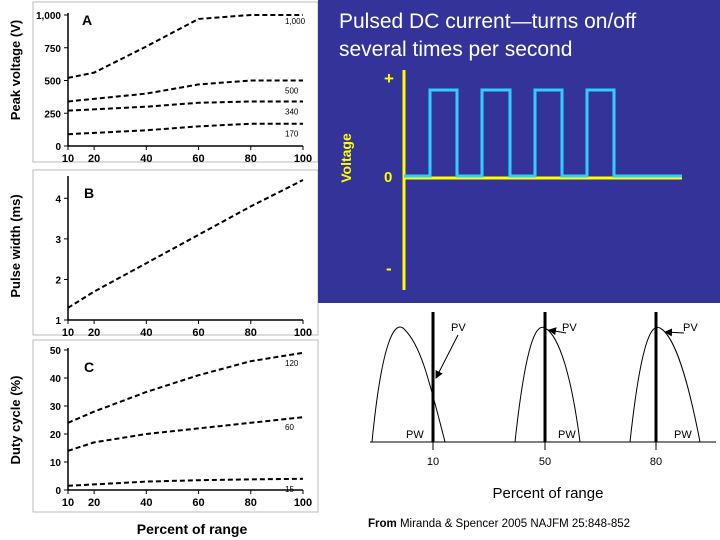 The width and height of the screenshot is (720, 540). Describe the element at coordinates (89, 367) in the screenshot. I see `panel-c-letter: C` at that location.